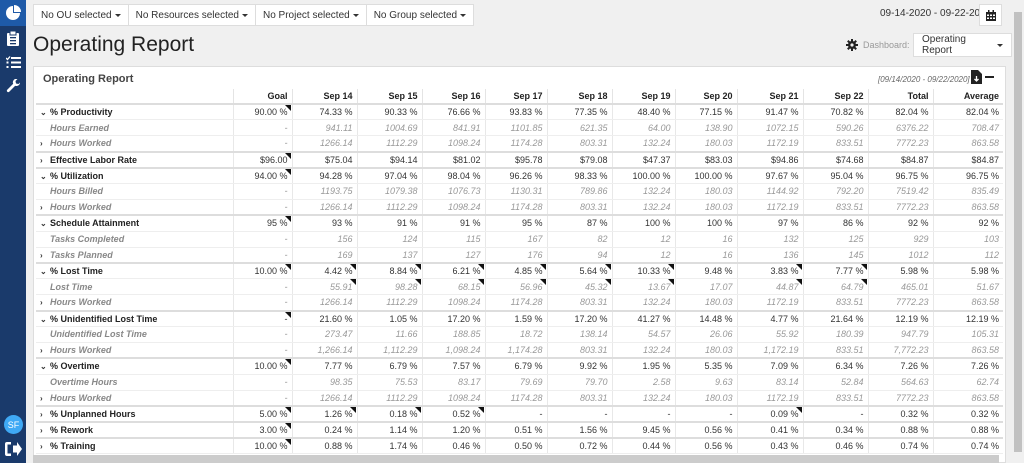  What do you see at coordinates (420, 15) in the screenshot?
I see `group-filter-dropdown: No Group selected` at bounding box center [420, 15].